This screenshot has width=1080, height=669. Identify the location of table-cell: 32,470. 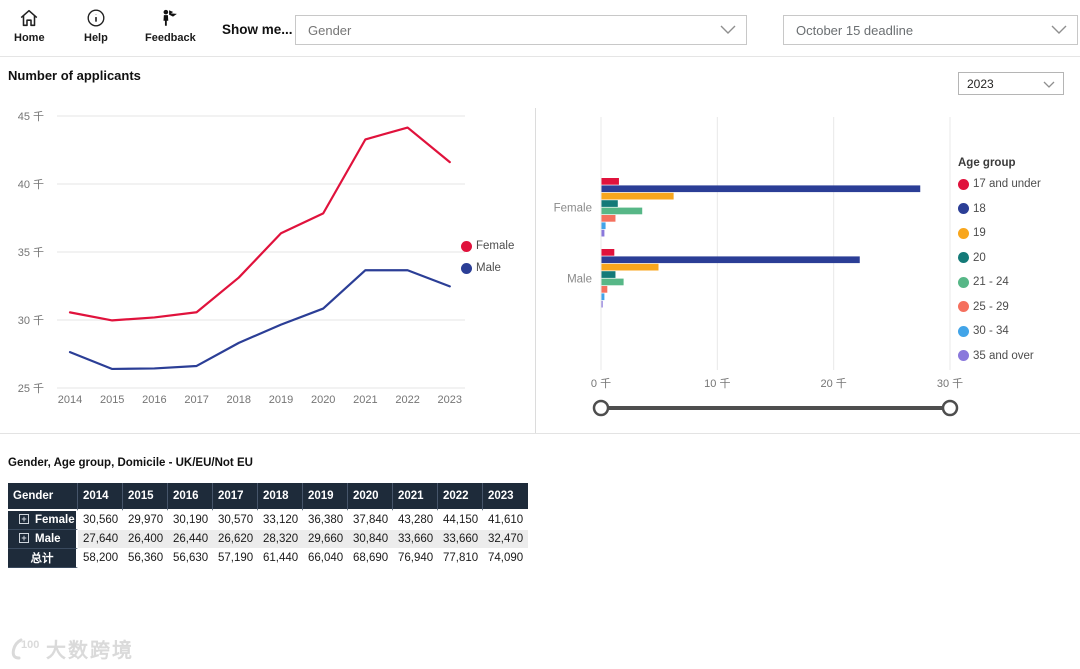
(505, 539).